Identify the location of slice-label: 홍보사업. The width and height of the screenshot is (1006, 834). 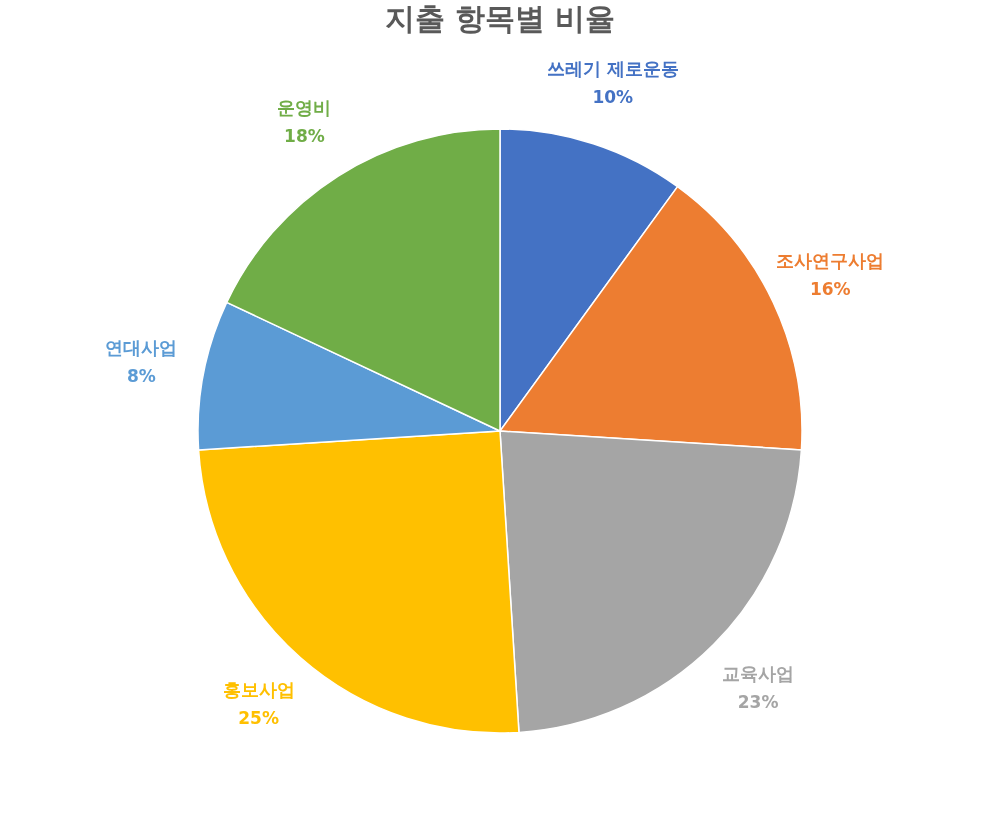
(258, 689).